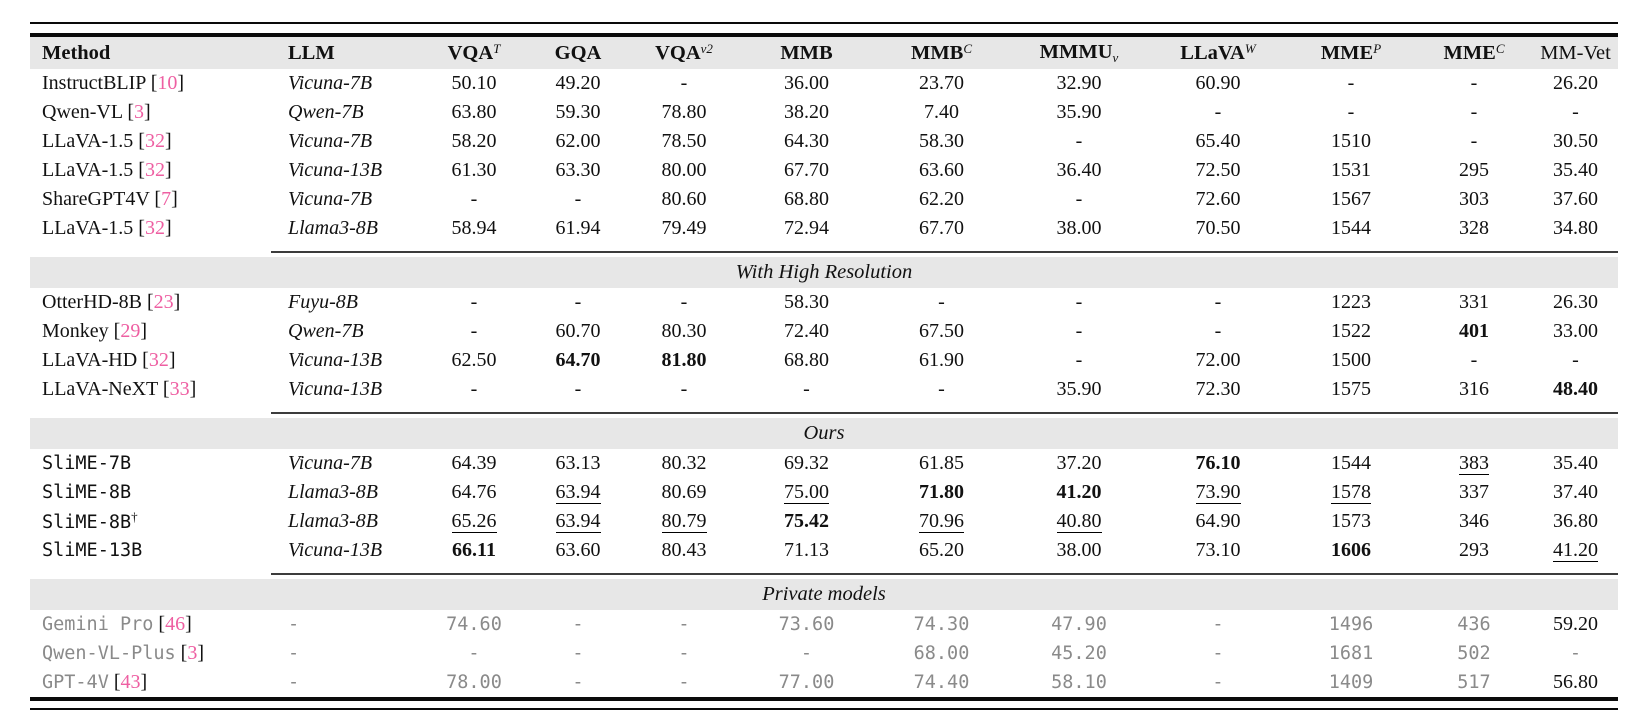 This screenshot has height=725, width=1641. Describe the element at coordinates (1218, 492) in the screenshot. I see `score-cell: 73.90` at that location.